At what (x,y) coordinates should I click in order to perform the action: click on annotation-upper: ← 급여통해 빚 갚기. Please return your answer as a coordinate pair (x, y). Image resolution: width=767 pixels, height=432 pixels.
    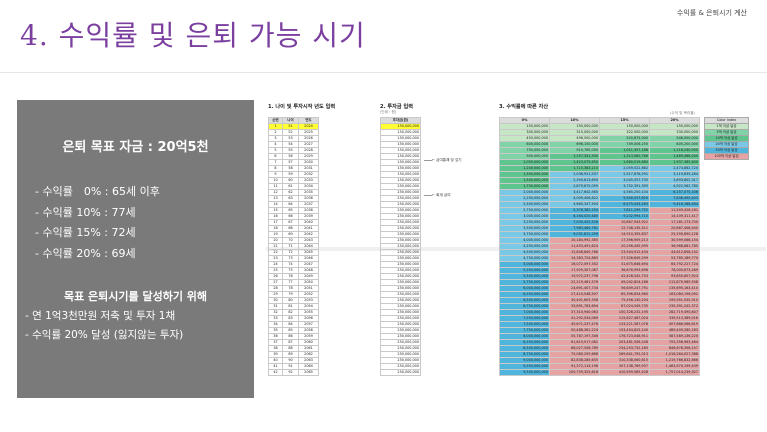
    Looking at the image, I should click on (447, 160).